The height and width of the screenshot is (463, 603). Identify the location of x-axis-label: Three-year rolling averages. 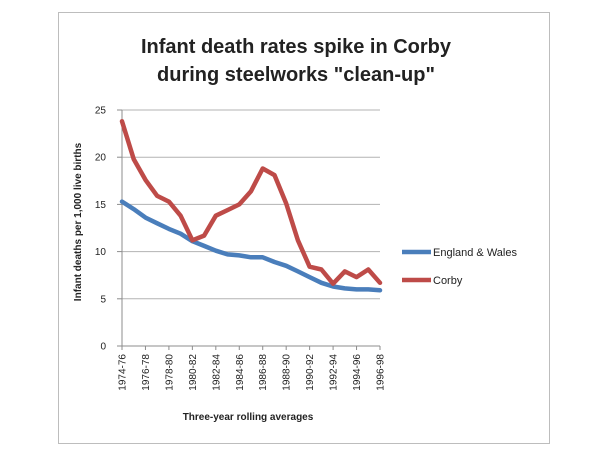
(248, 417).